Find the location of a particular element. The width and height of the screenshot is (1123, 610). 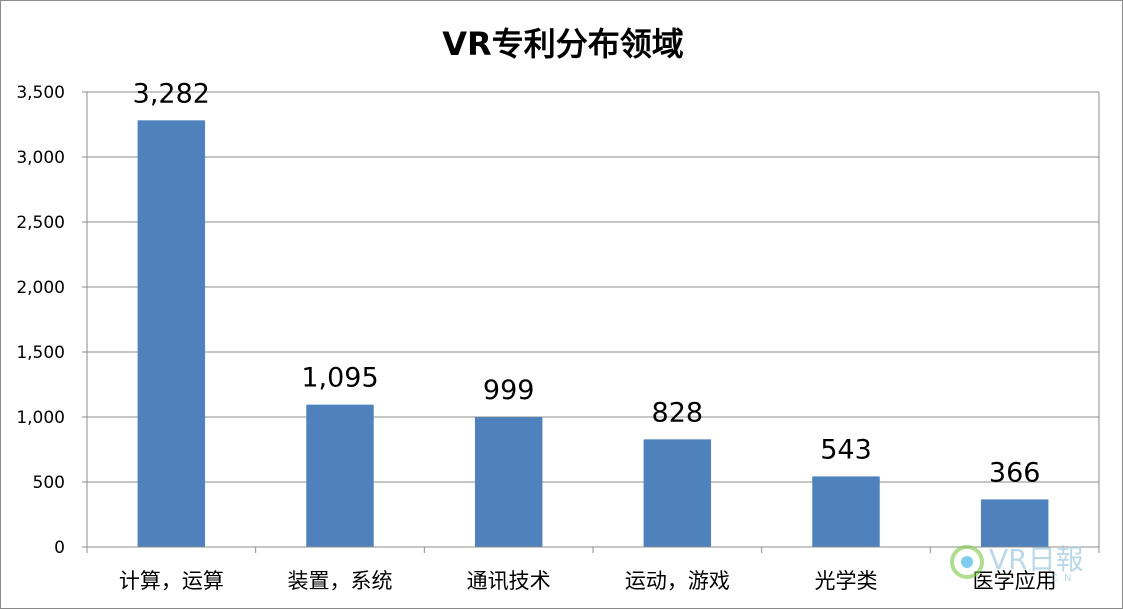

data-label: 543 is located at coordinates (846, 449).